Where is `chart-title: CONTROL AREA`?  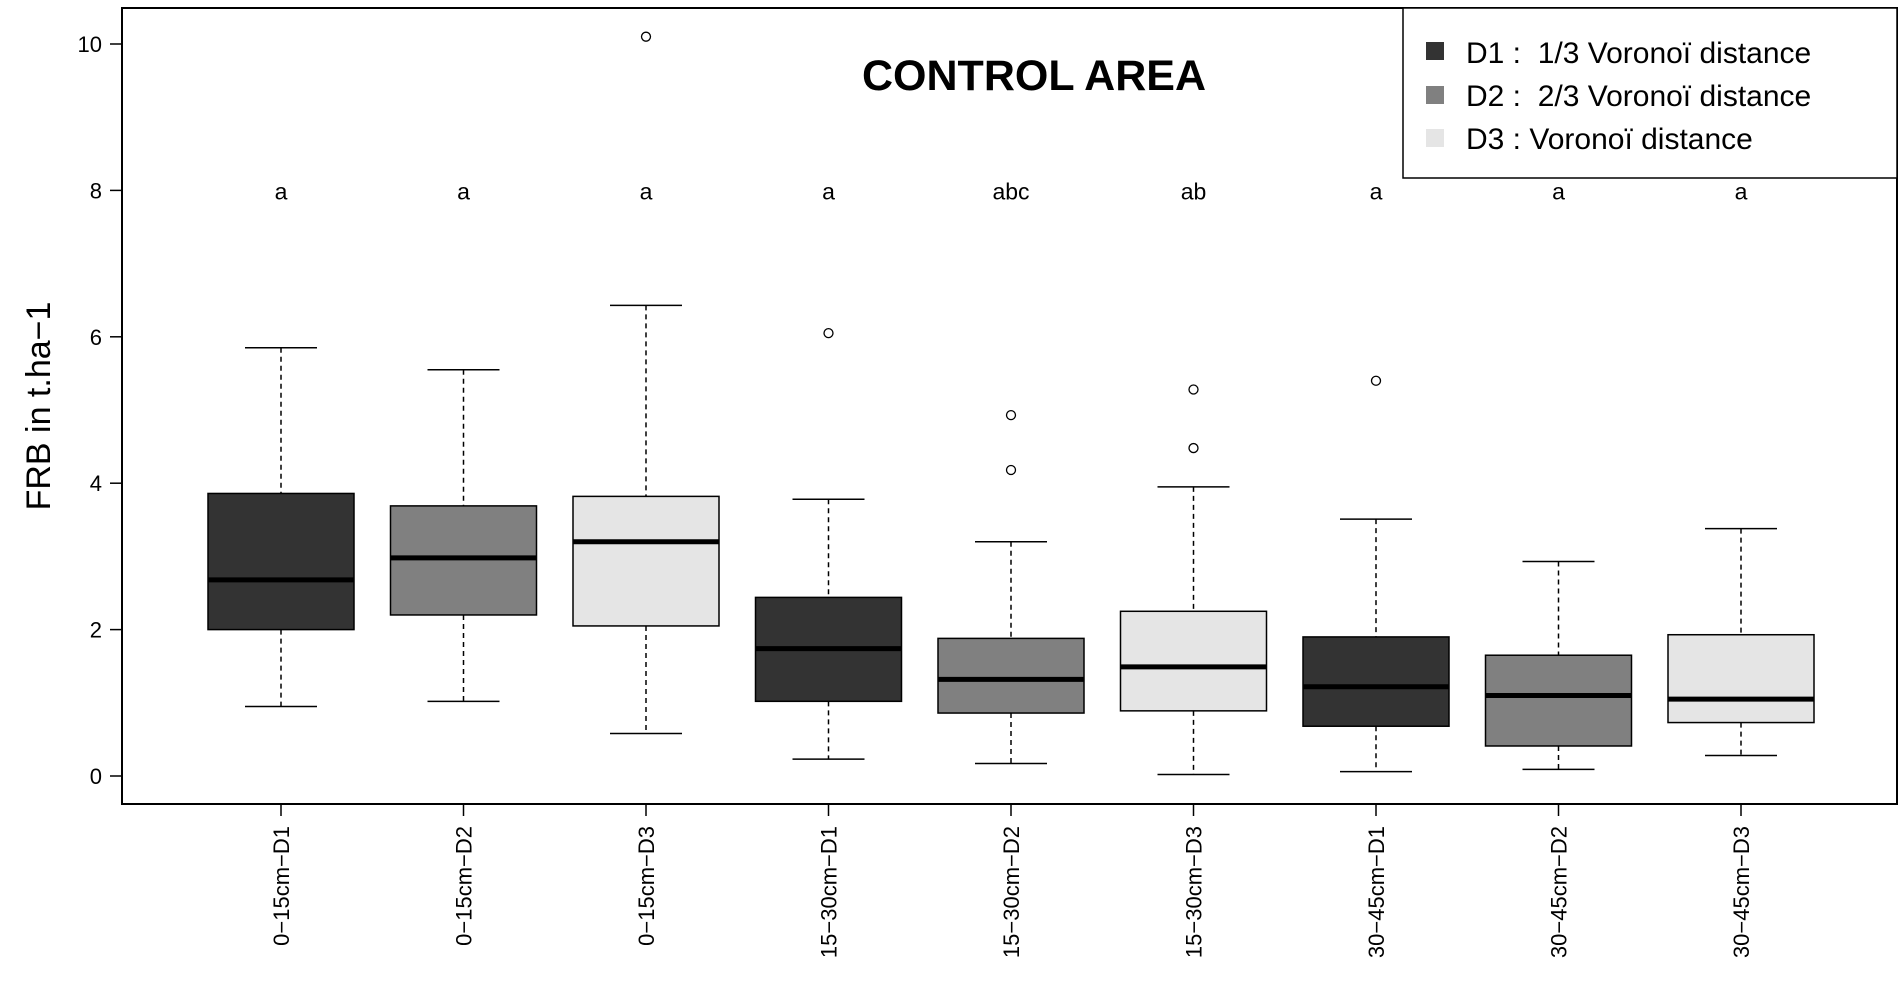 chart-title: CONTROL AREA is located at coordinates (1034, 76).